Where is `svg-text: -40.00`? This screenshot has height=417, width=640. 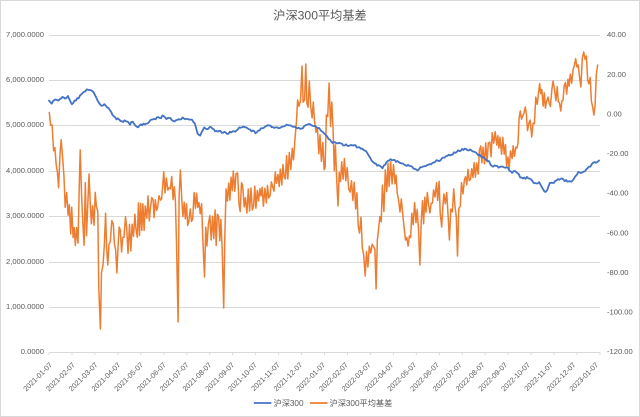 svg-text: -40.00 is located at coordinates (618, 193).